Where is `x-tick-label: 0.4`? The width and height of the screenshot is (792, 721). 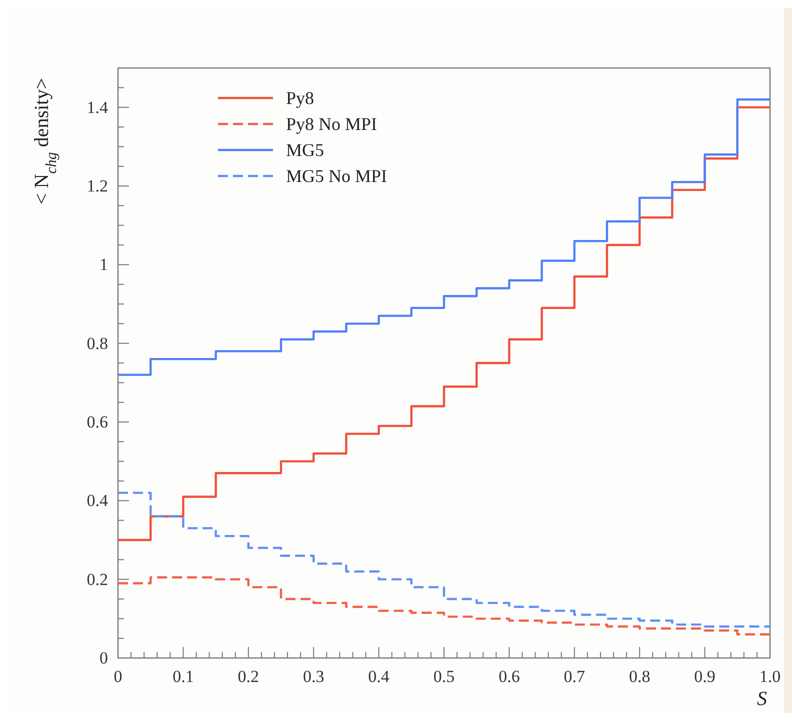 x-tick-label: 0.4 is located at coordinates (379, 676).